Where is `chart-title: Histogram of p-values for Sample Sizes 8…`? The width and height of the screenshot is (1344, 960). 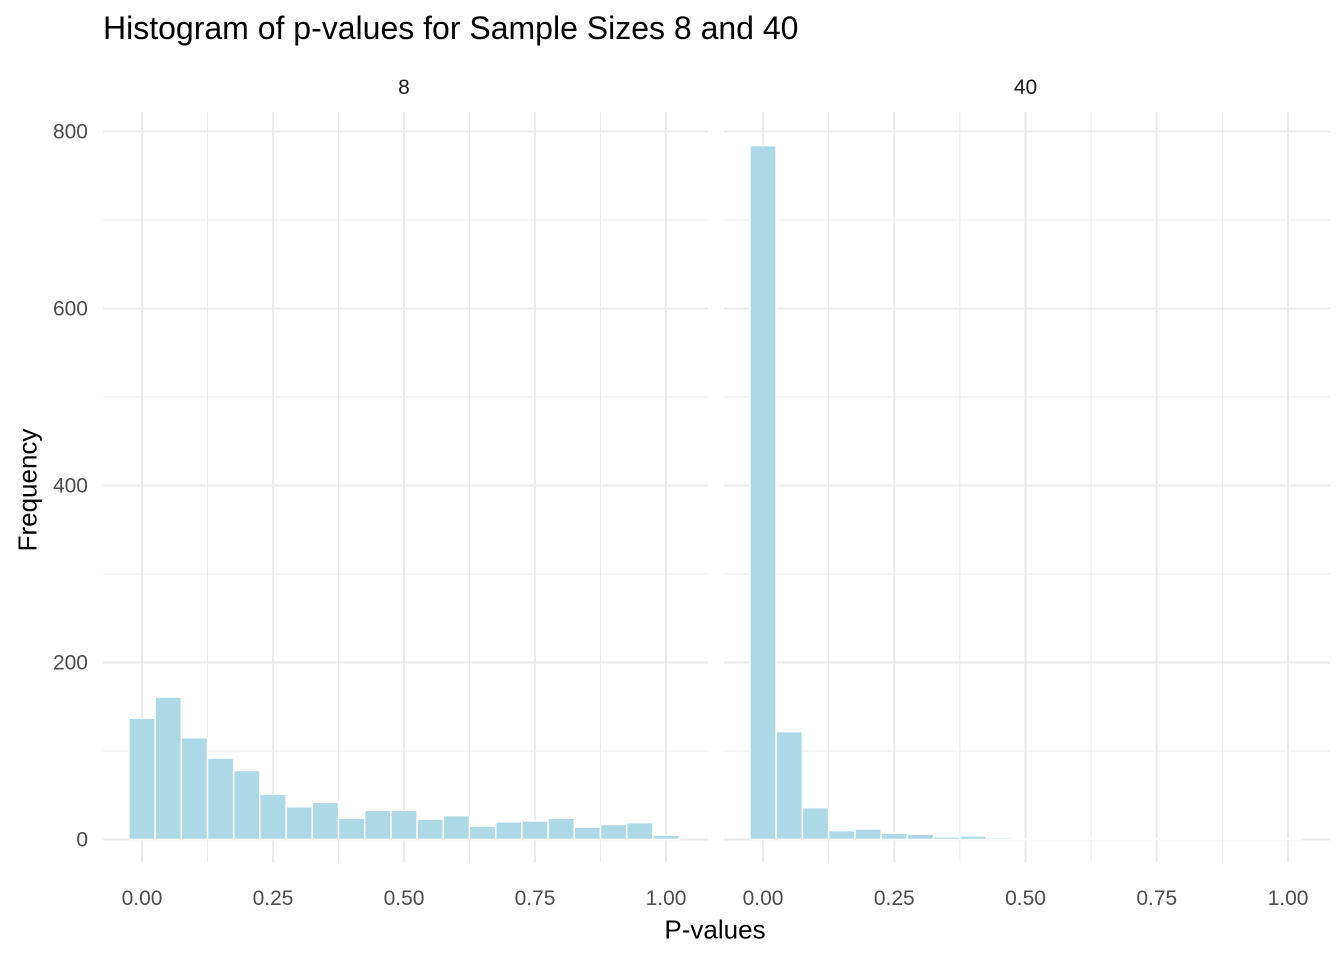
chart-title: Histogram of p-values for Sample Sizes 8… is located at coordinates (451, 28).